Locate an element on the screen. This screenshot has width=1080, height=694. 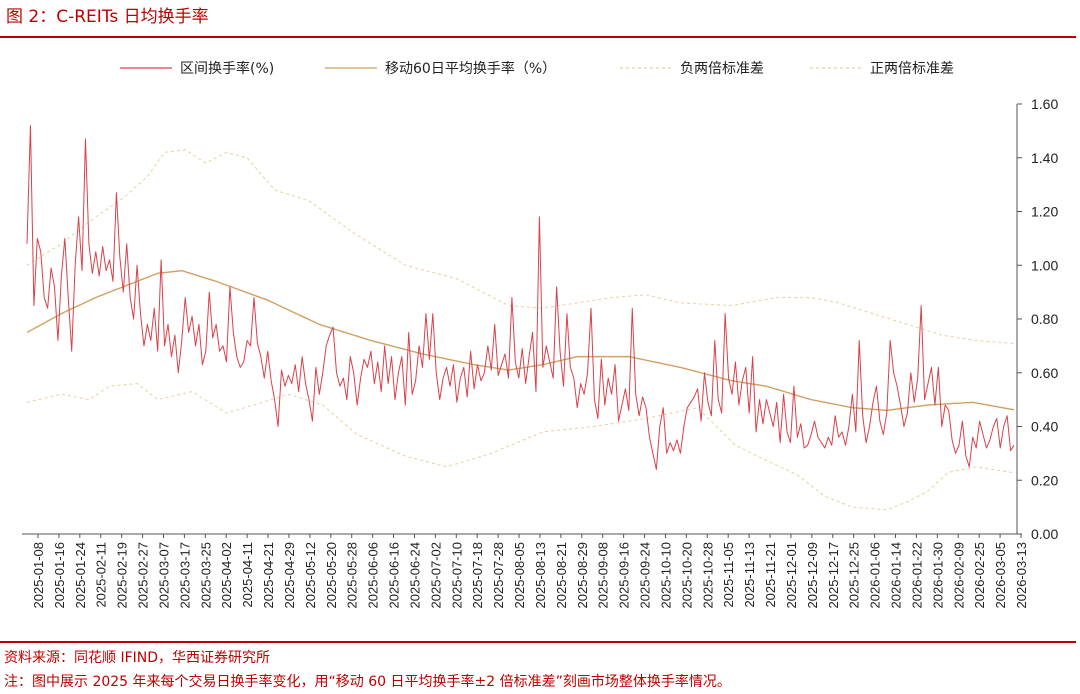
x-tick-label: 2025-05-12 is located at coordinates (310, 575).